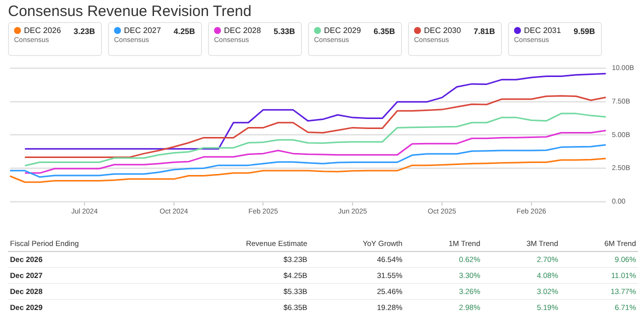 The width and height of the screenshot is (640, 313). I want to click on chart-title: Consensus Revenue Revision Trend, so click(130, 11).